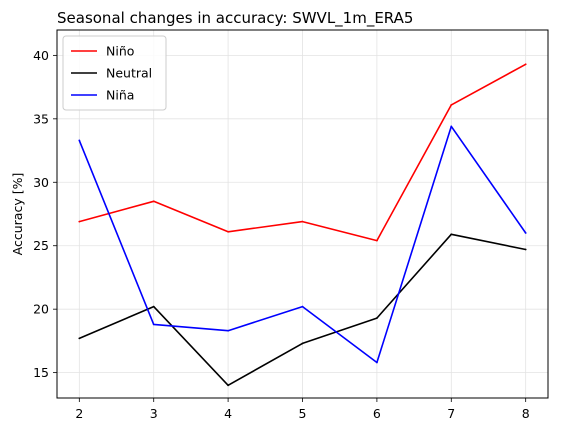 This screenshot has width=563, height=433. Describe the element at coordinates (120, 95) in the screenshot. I see `legend-label: Niña` at that location.